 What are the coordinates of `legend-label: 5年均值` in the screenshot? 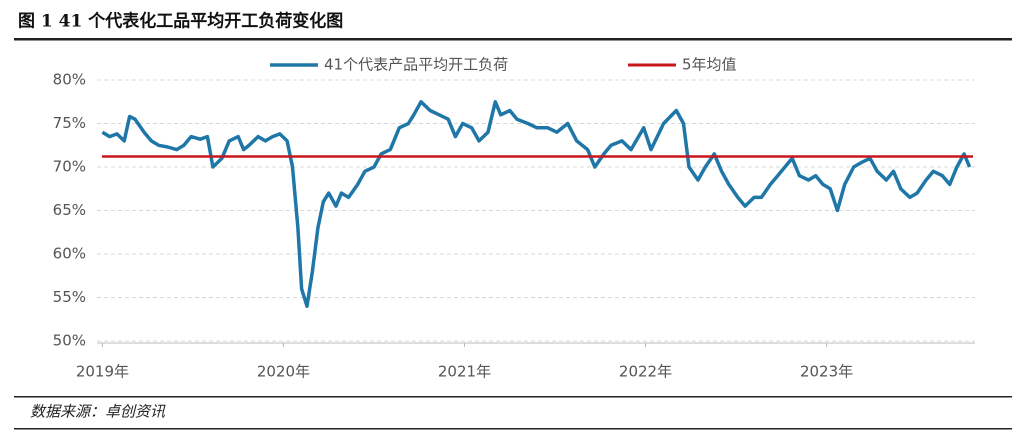 It's located at (709, 65).